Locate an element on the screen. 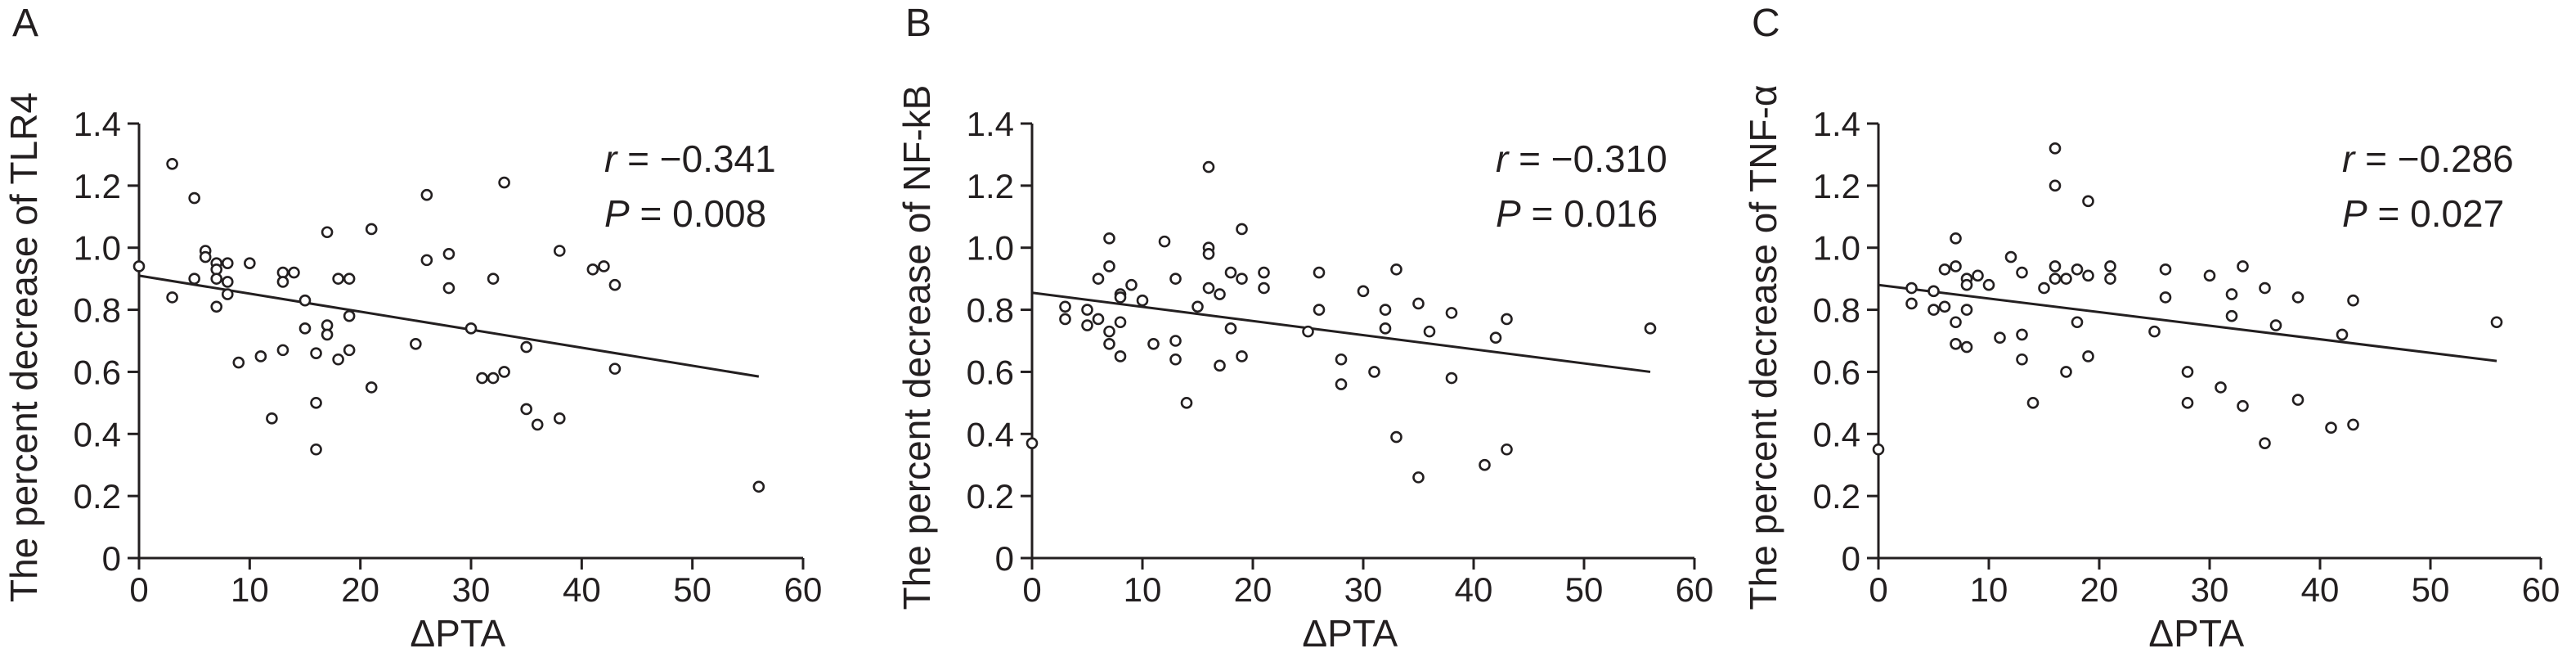  r-value-text: r = −0.341 is located at coordinates (690, 159).